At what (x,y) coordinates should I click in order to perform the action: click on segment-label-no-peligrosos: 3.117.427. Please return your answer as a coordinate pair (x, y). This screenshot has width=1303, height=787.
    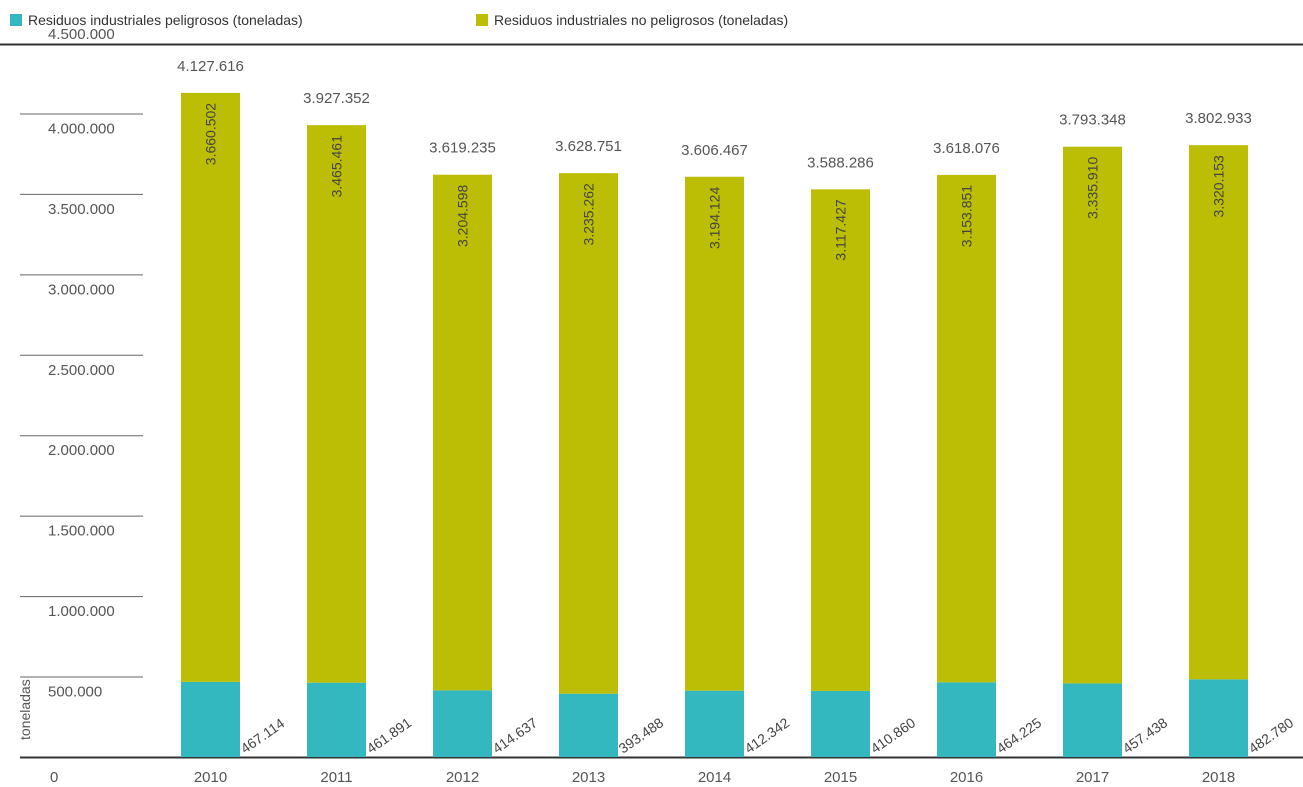
    Looking at the image, I should click on (841, 229).